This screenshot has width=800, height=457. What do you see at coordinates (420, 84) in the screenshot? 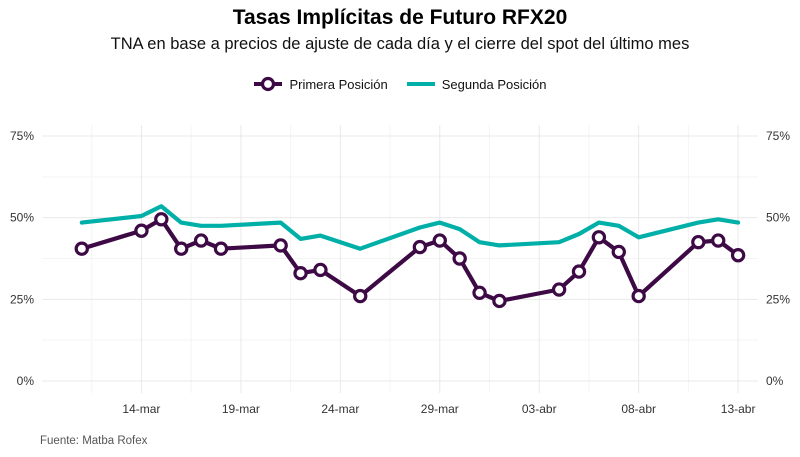
I see `legend-swatch-segunda` at bounding box center [420, 84].